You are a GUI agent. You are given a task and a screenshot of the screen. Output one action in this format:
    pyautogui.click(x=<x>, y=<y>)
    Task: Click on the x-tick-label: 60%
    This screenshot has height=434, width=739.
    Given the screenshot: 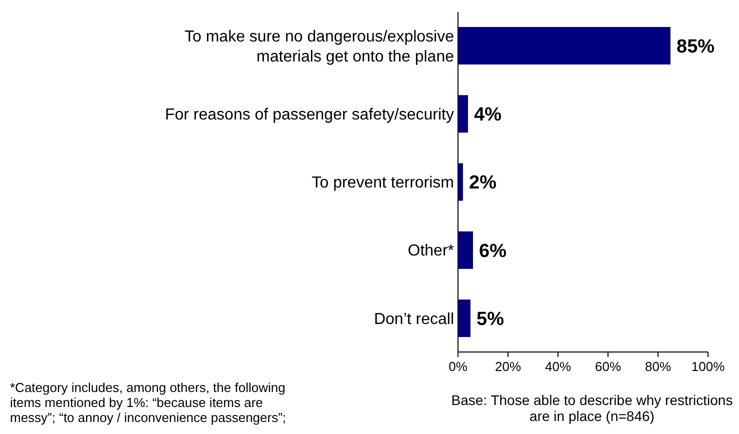 What is the action you would take?
    pyautogui.click(x=608, y=366)
    